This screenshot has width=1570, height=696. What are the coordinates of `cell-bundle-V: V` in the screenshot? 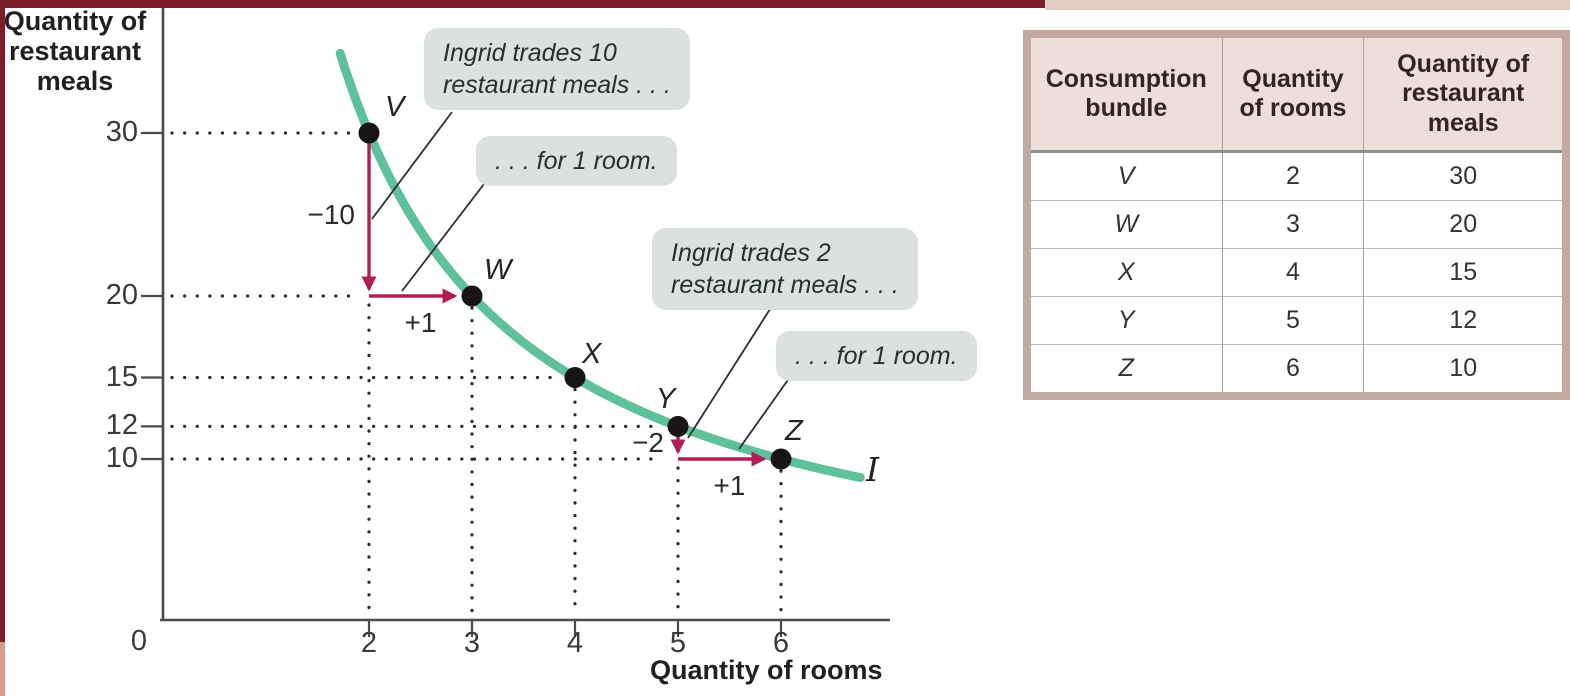 It's located at (1125, 175).